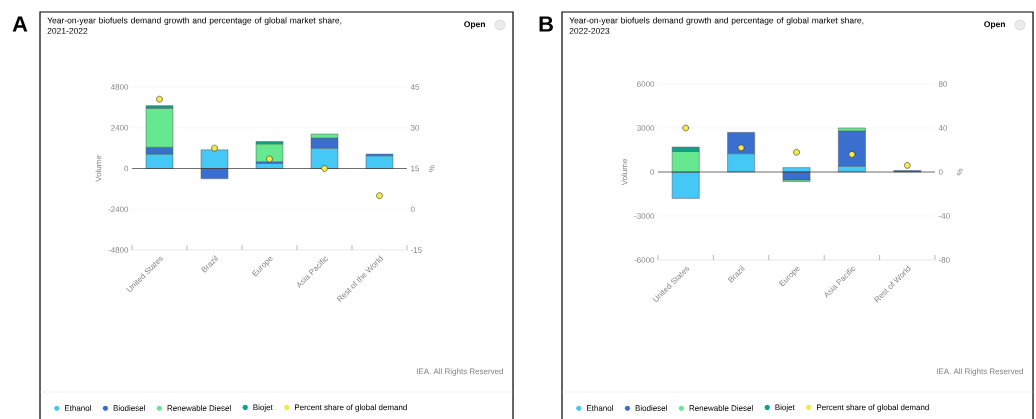  Describe the element at coordinates (20, 24) in the screenshot. I see `text: A` at that location.